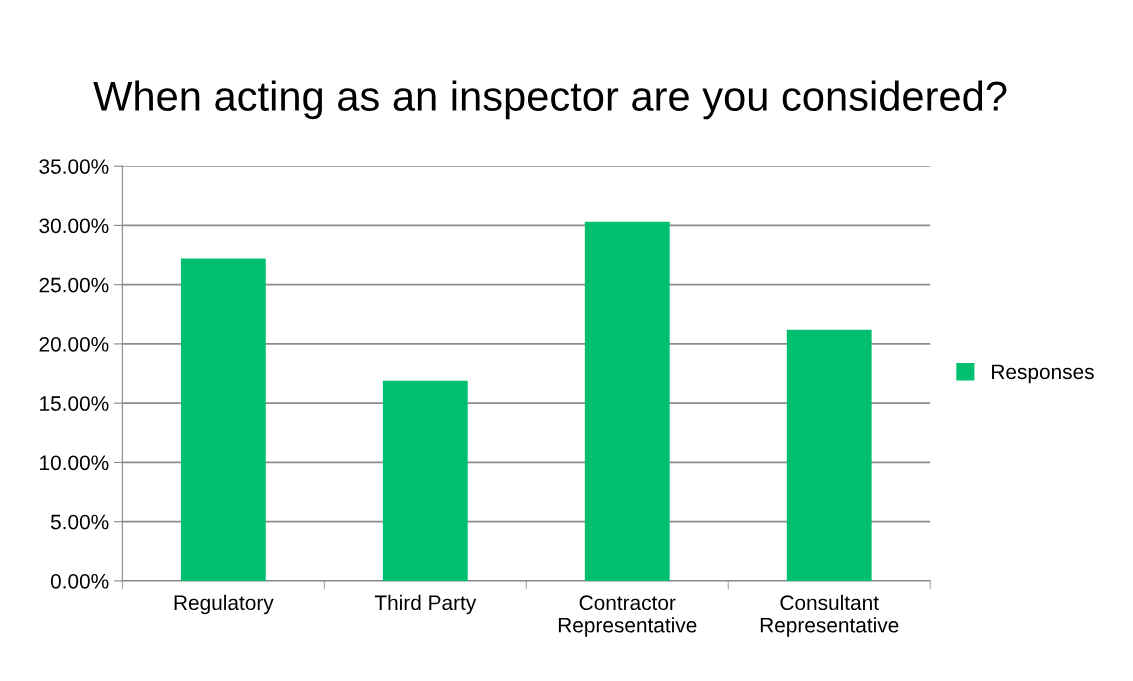 The image size is (1133, 681). Describe the element at coordinates (1043, 374) in the screenshot. I see `legend-label: Responses` at that location.